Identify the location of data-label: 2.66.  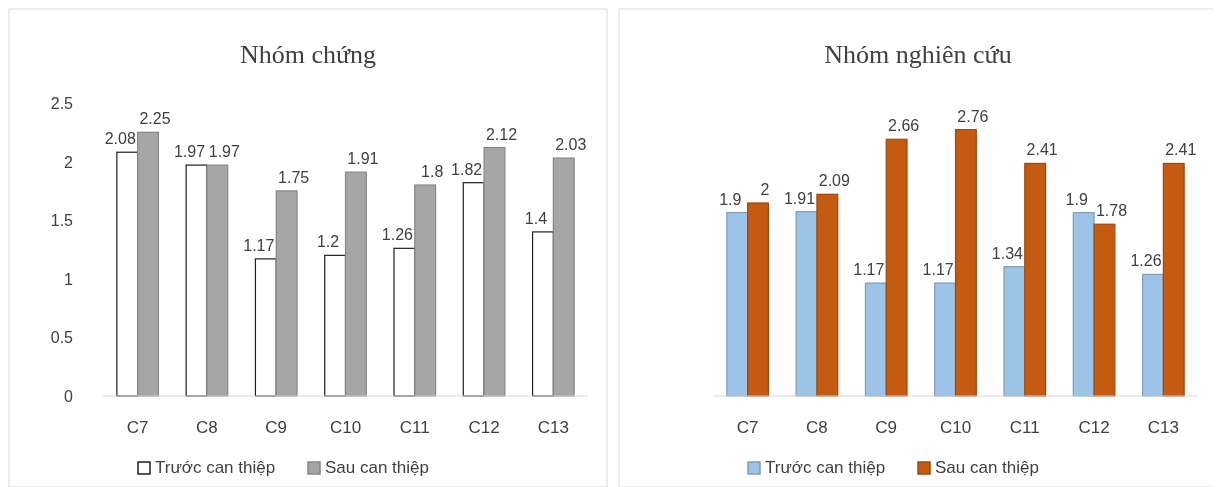
(904, 126).